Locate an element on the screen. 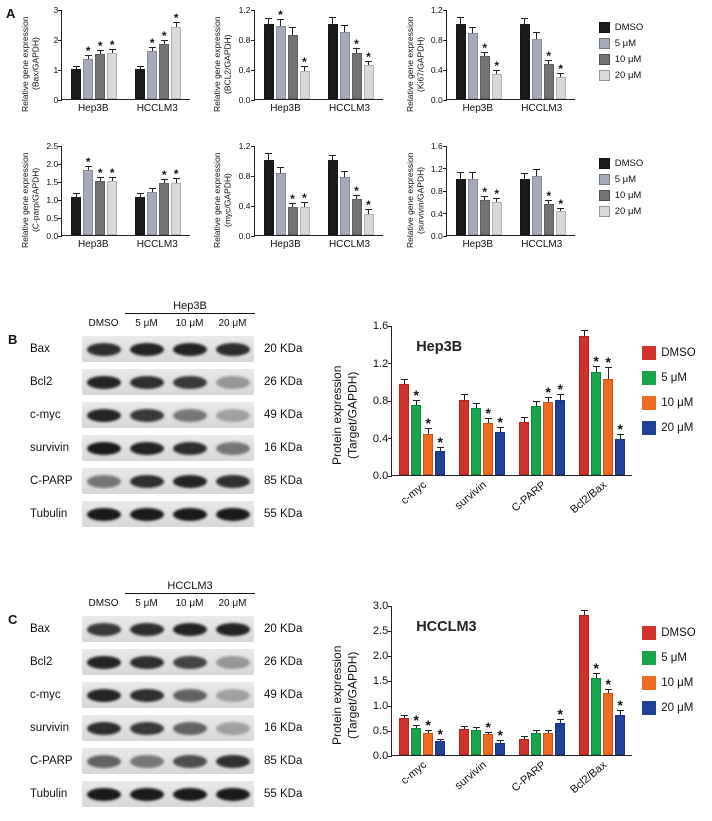 The width and height of the screenshot is (712, 821). lane-label: DMSO is located at coordinates (103, 603).